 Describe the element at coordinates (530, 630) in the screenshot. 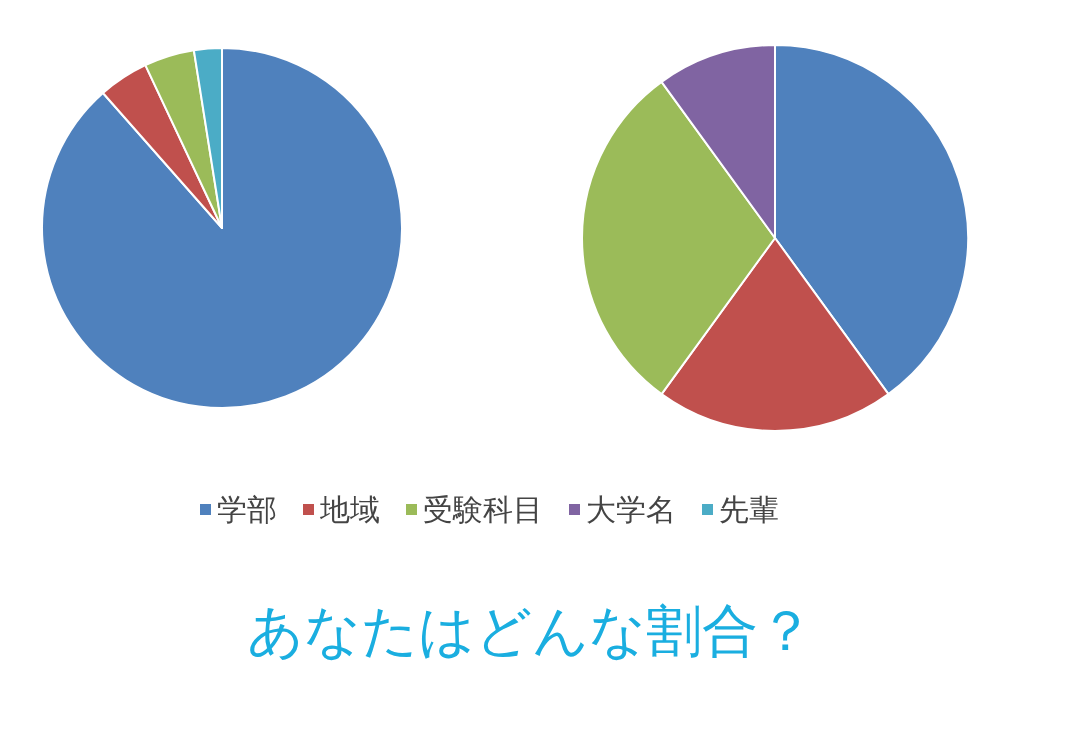

I see `text: あなたはどんな割合？` at that location.